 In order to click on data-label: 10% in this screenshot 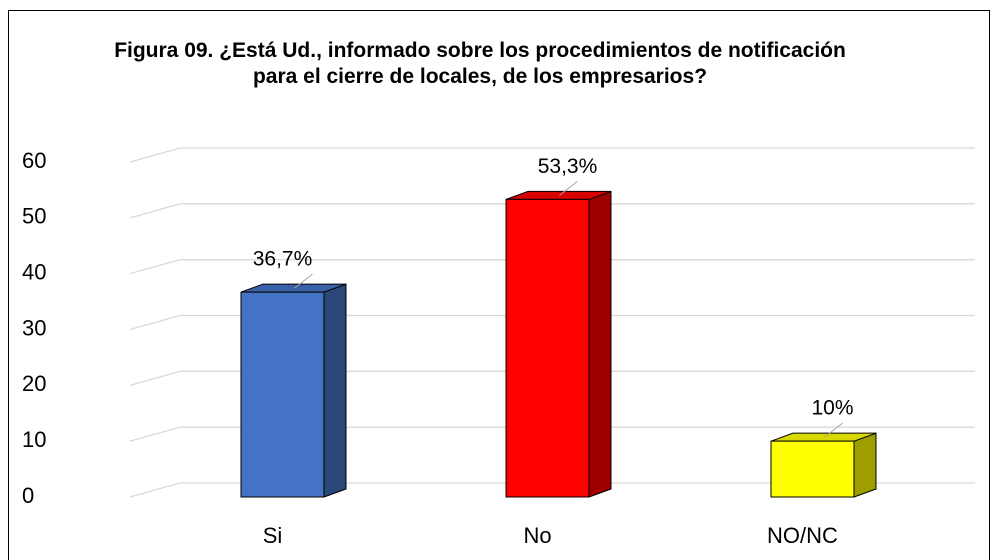, I will do `click(832, 408)`.